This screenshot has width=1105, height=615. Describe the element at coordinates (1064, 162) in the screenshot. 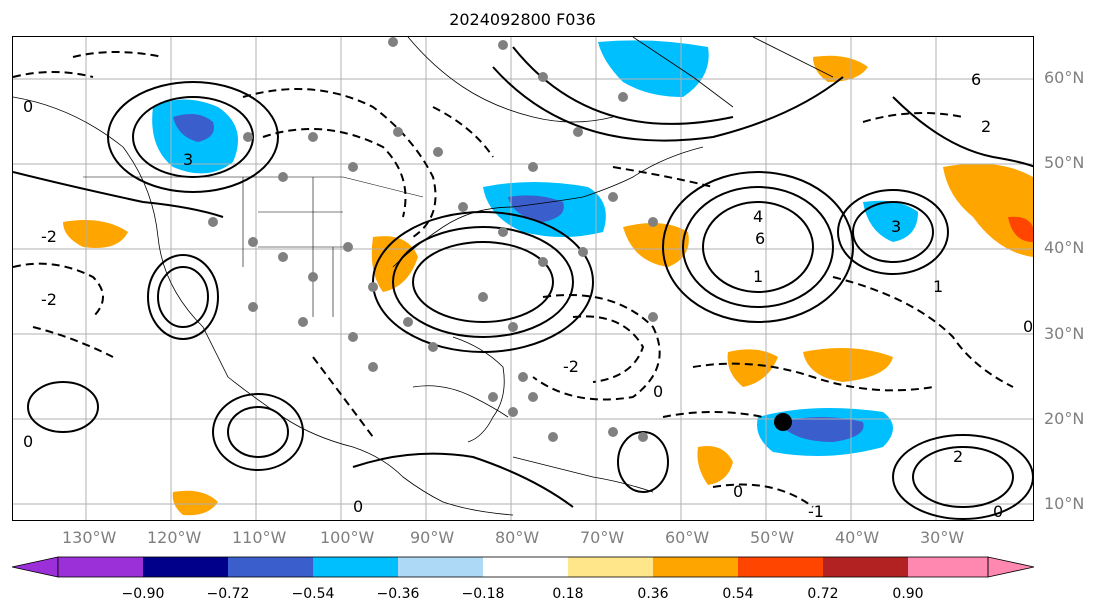

I see `lat-label-50n: 50°N` at that location.